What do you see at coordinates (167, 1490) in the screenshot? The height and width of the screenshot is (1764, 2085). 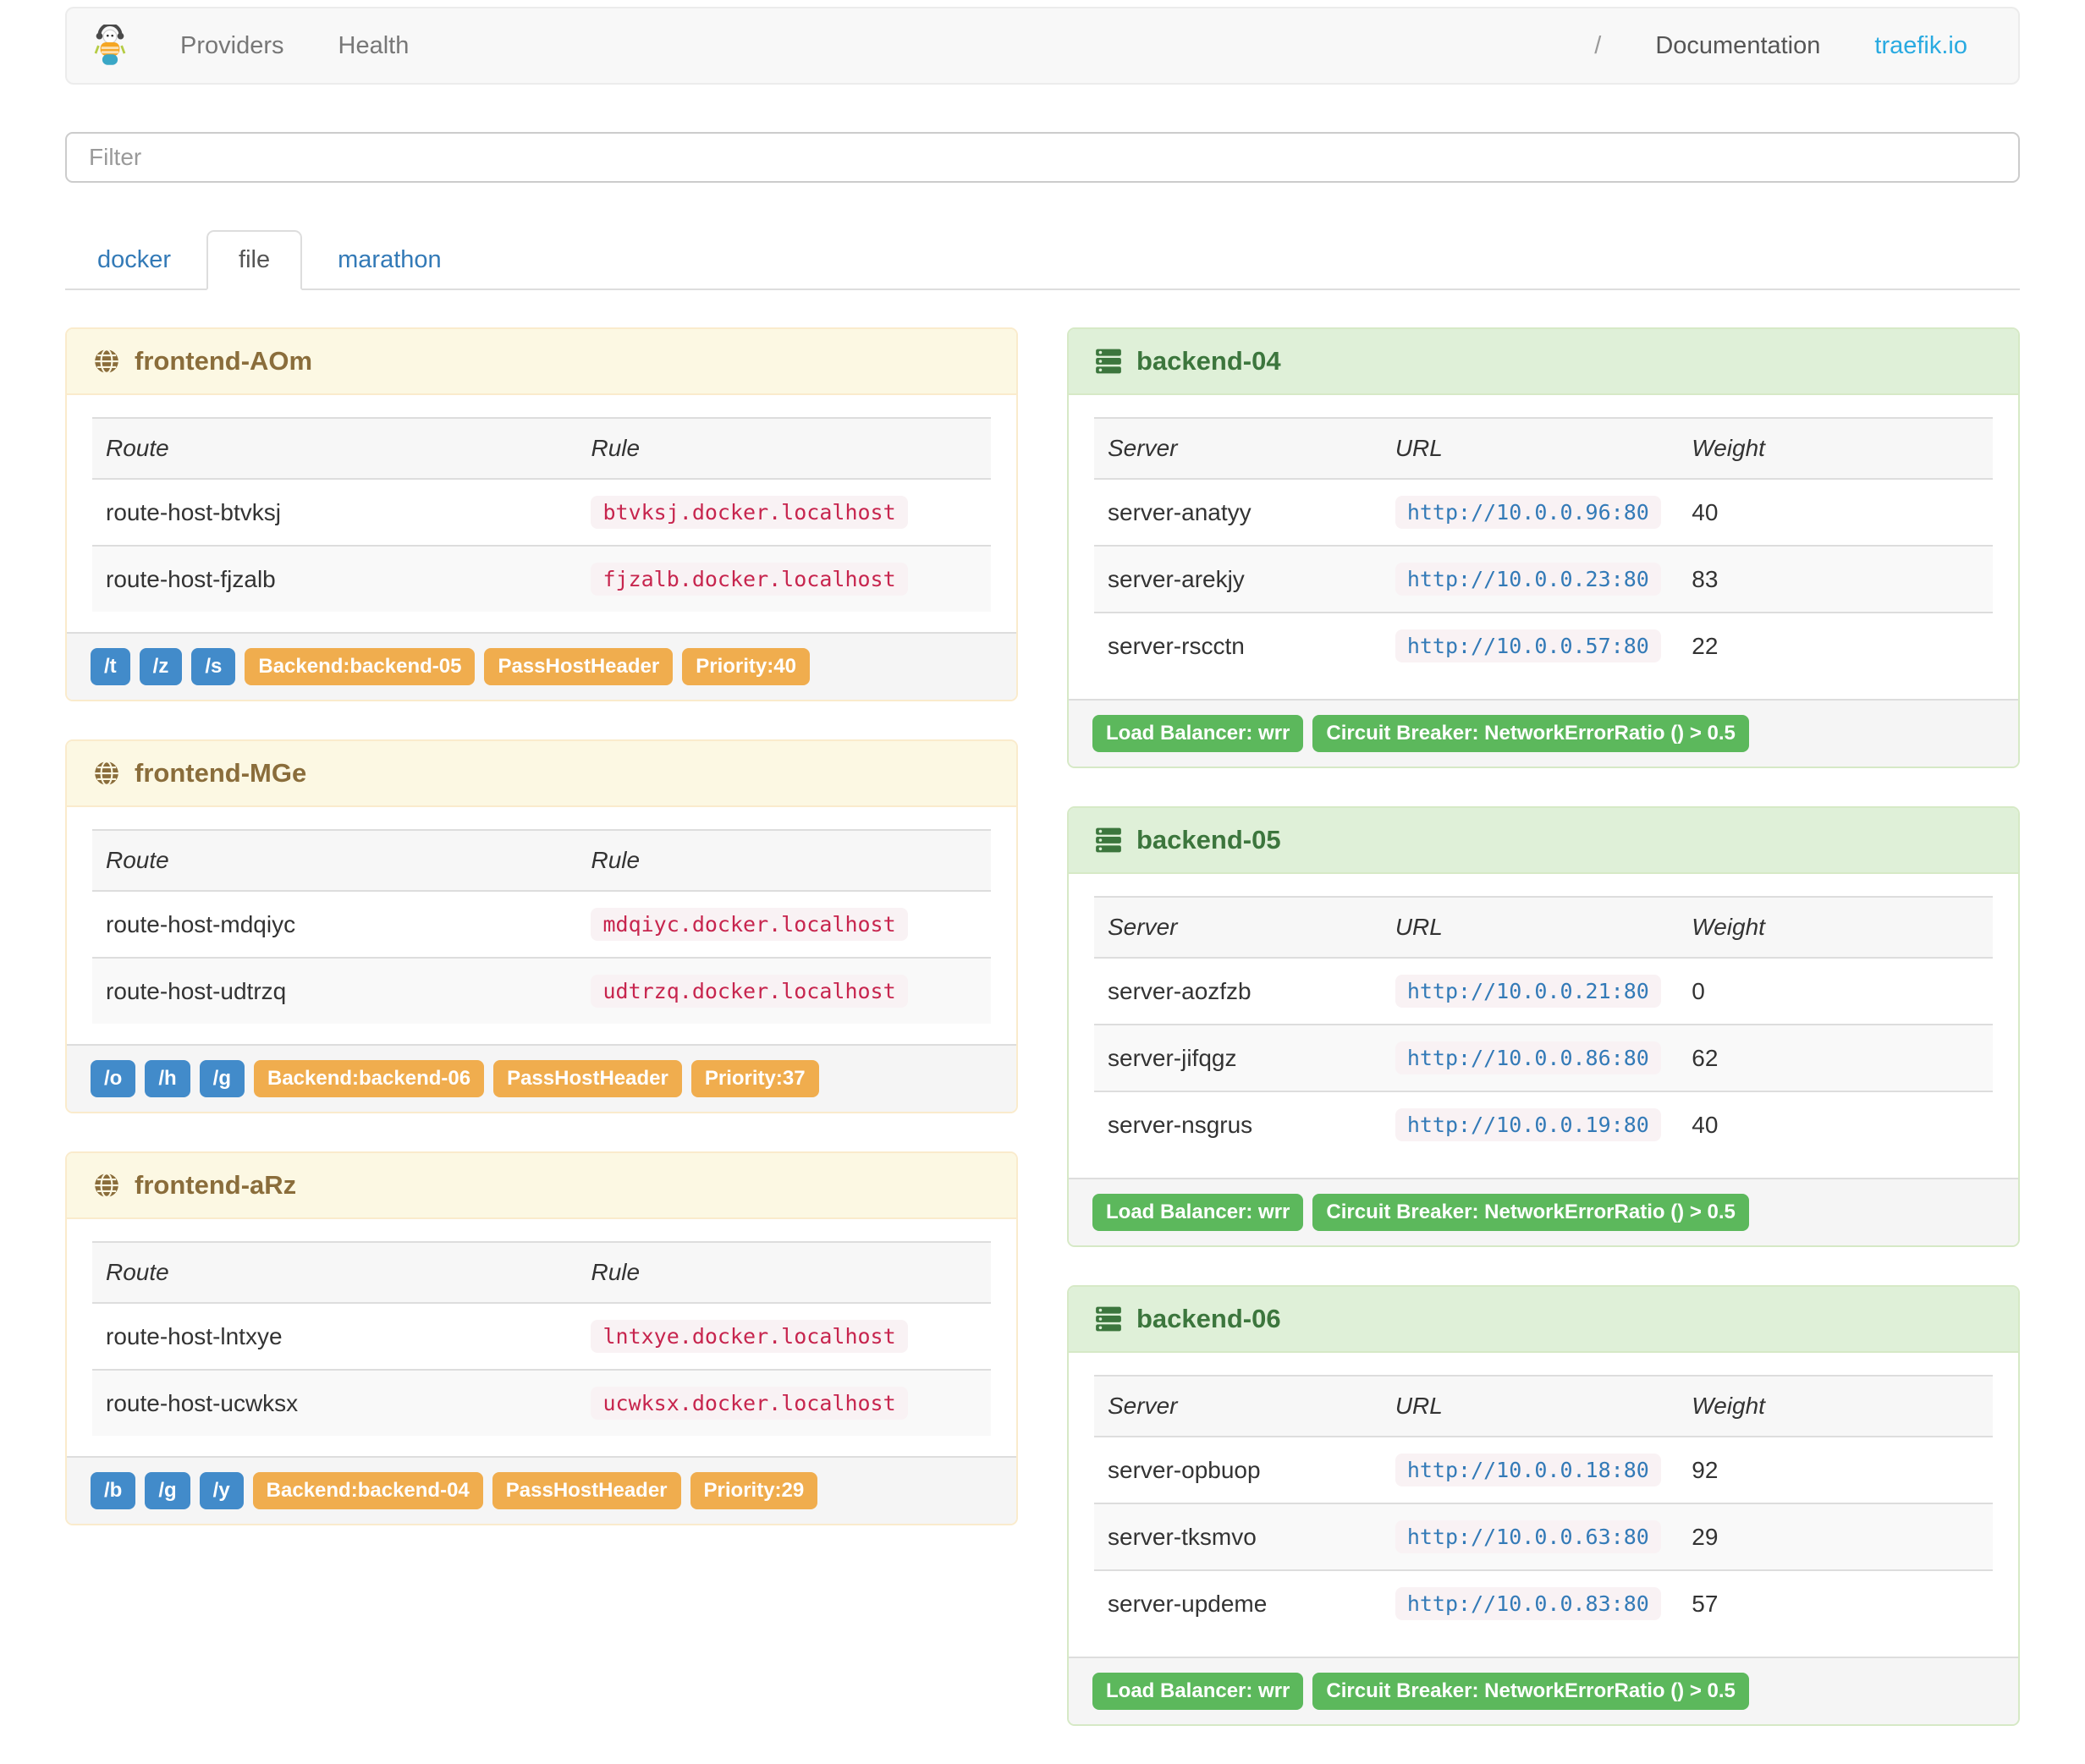 I see `route-path-badge: /g` at bounding box center [167, 1490].